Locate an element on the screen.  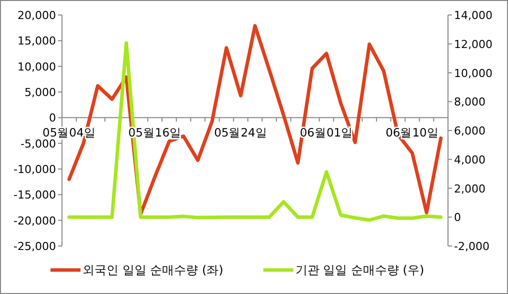
y-tick-label: -10,000 is located at coordinates (35, 169).